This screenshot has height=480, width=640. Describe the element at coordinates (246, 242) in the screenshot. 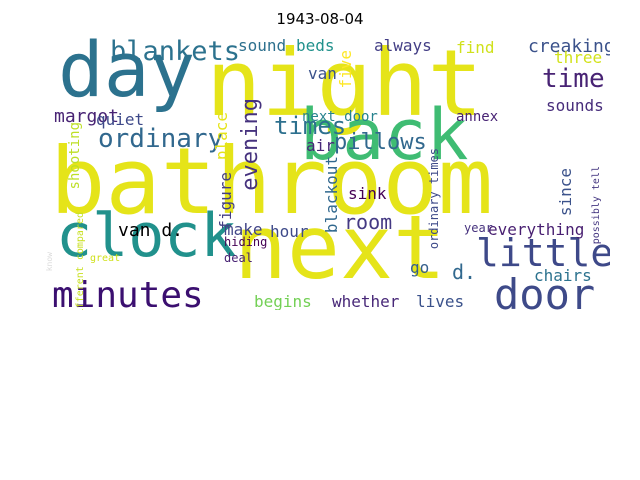

I see `word-hiding: hiding` at that location.